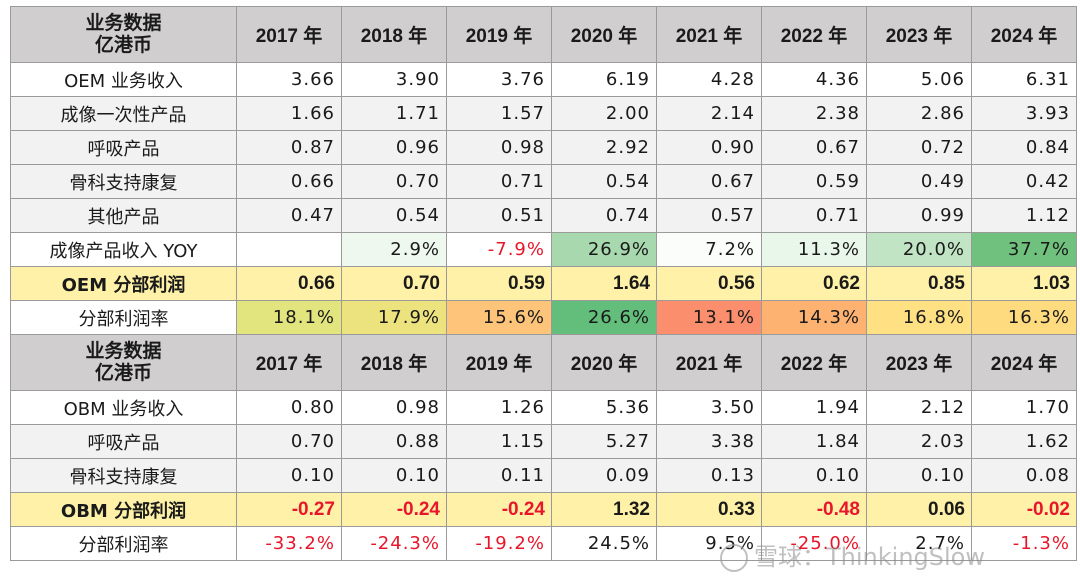  What do you see at coordinates (394, 543) in the screenshot?
I see `value-cell: -24.3%` at bounding box center [394, 543].